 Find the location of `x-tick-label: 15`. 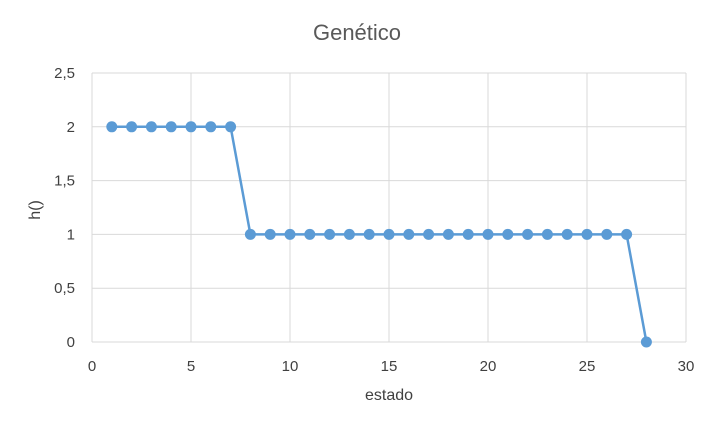

x-tick-label: 15 is located at coordinates (389, 366).